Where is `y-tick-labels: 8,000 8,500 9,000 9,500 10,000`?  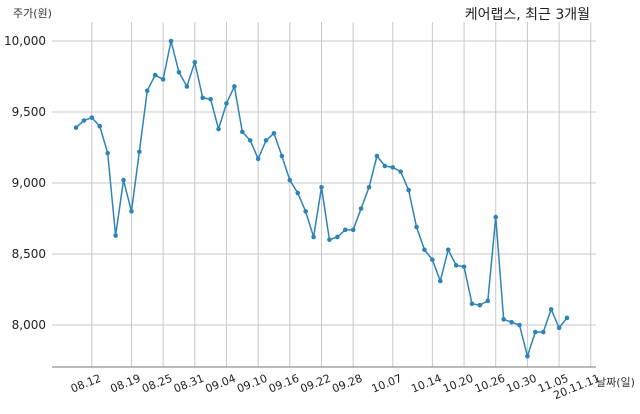 y-tick-labels: 8,000 8,500 9,000 9,500 10,000 is located at coordinates (25, 183).